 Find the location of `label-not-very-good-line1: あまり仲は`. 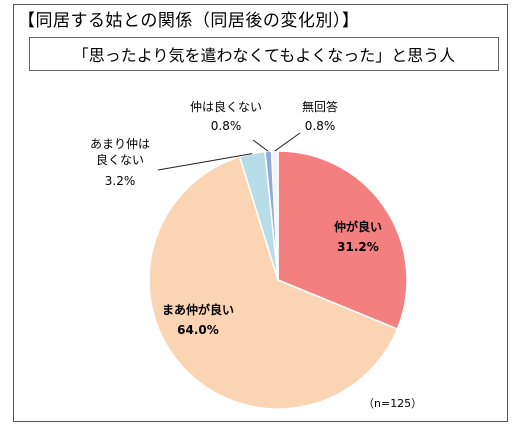

label-not-very-good-line1: あまり仲は is located at coordinates (120, 144).